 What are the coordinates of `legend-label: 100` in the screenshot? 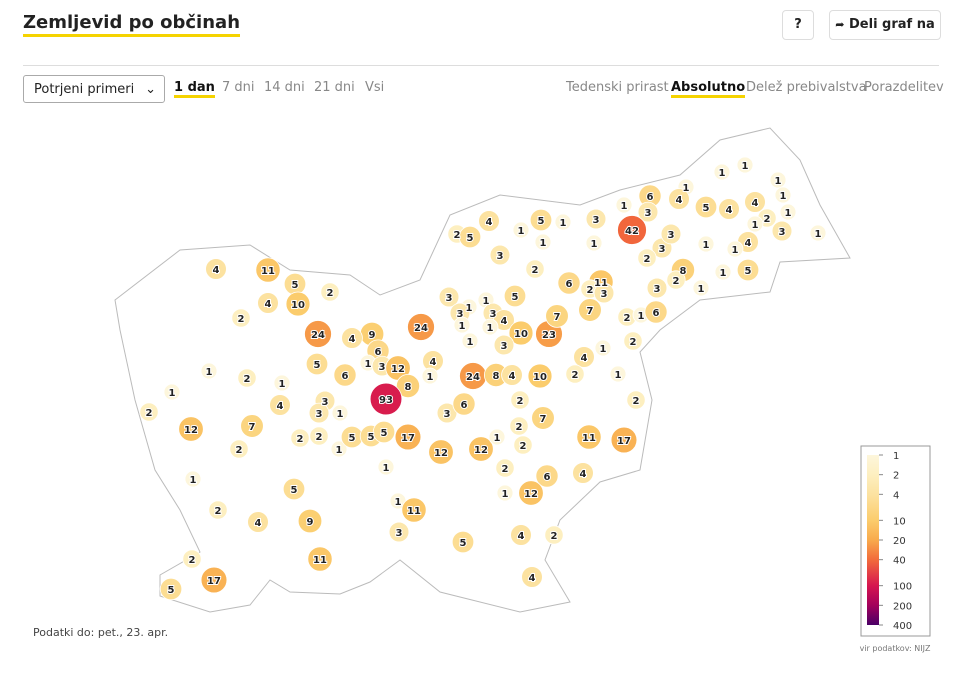 It's located at (902, 587).